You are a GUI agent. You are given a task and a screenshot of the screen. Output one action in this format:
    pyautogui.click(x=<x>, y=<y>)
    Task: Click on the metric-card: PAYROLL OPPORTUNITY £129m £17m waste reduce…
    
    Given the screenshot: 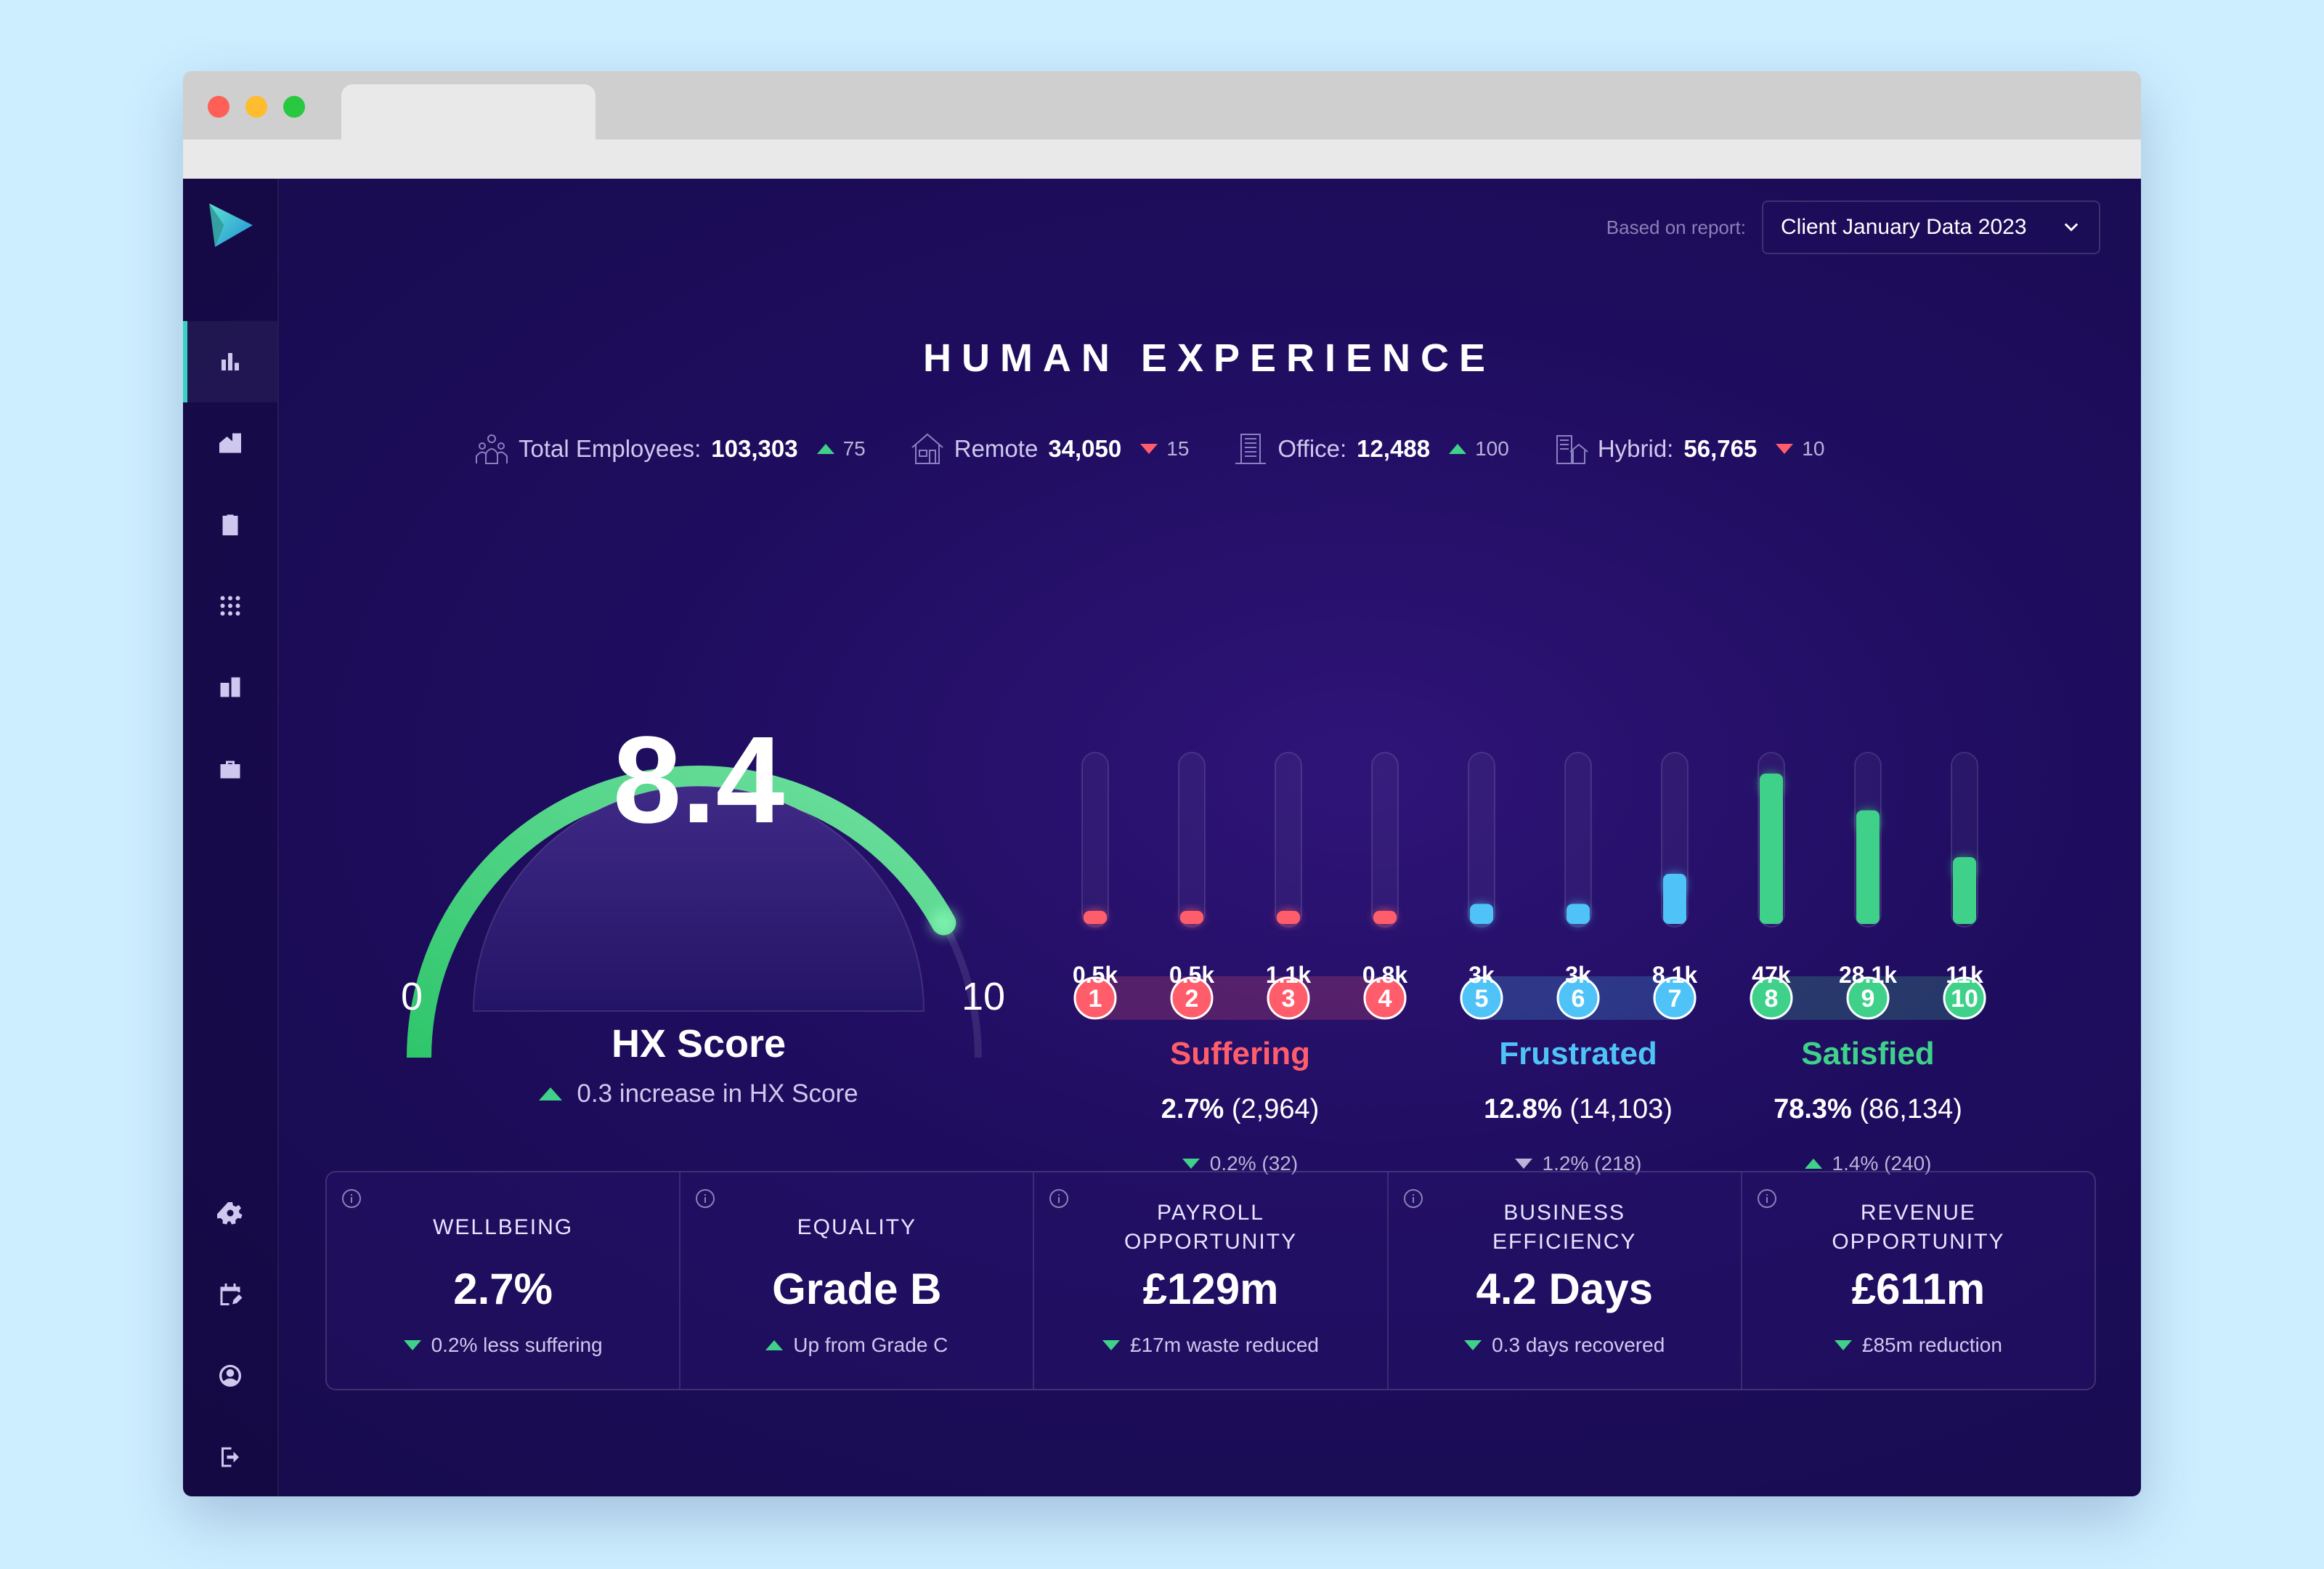 What is the action you would take?
    pyautogui.click(x=1211, y=1280)
    